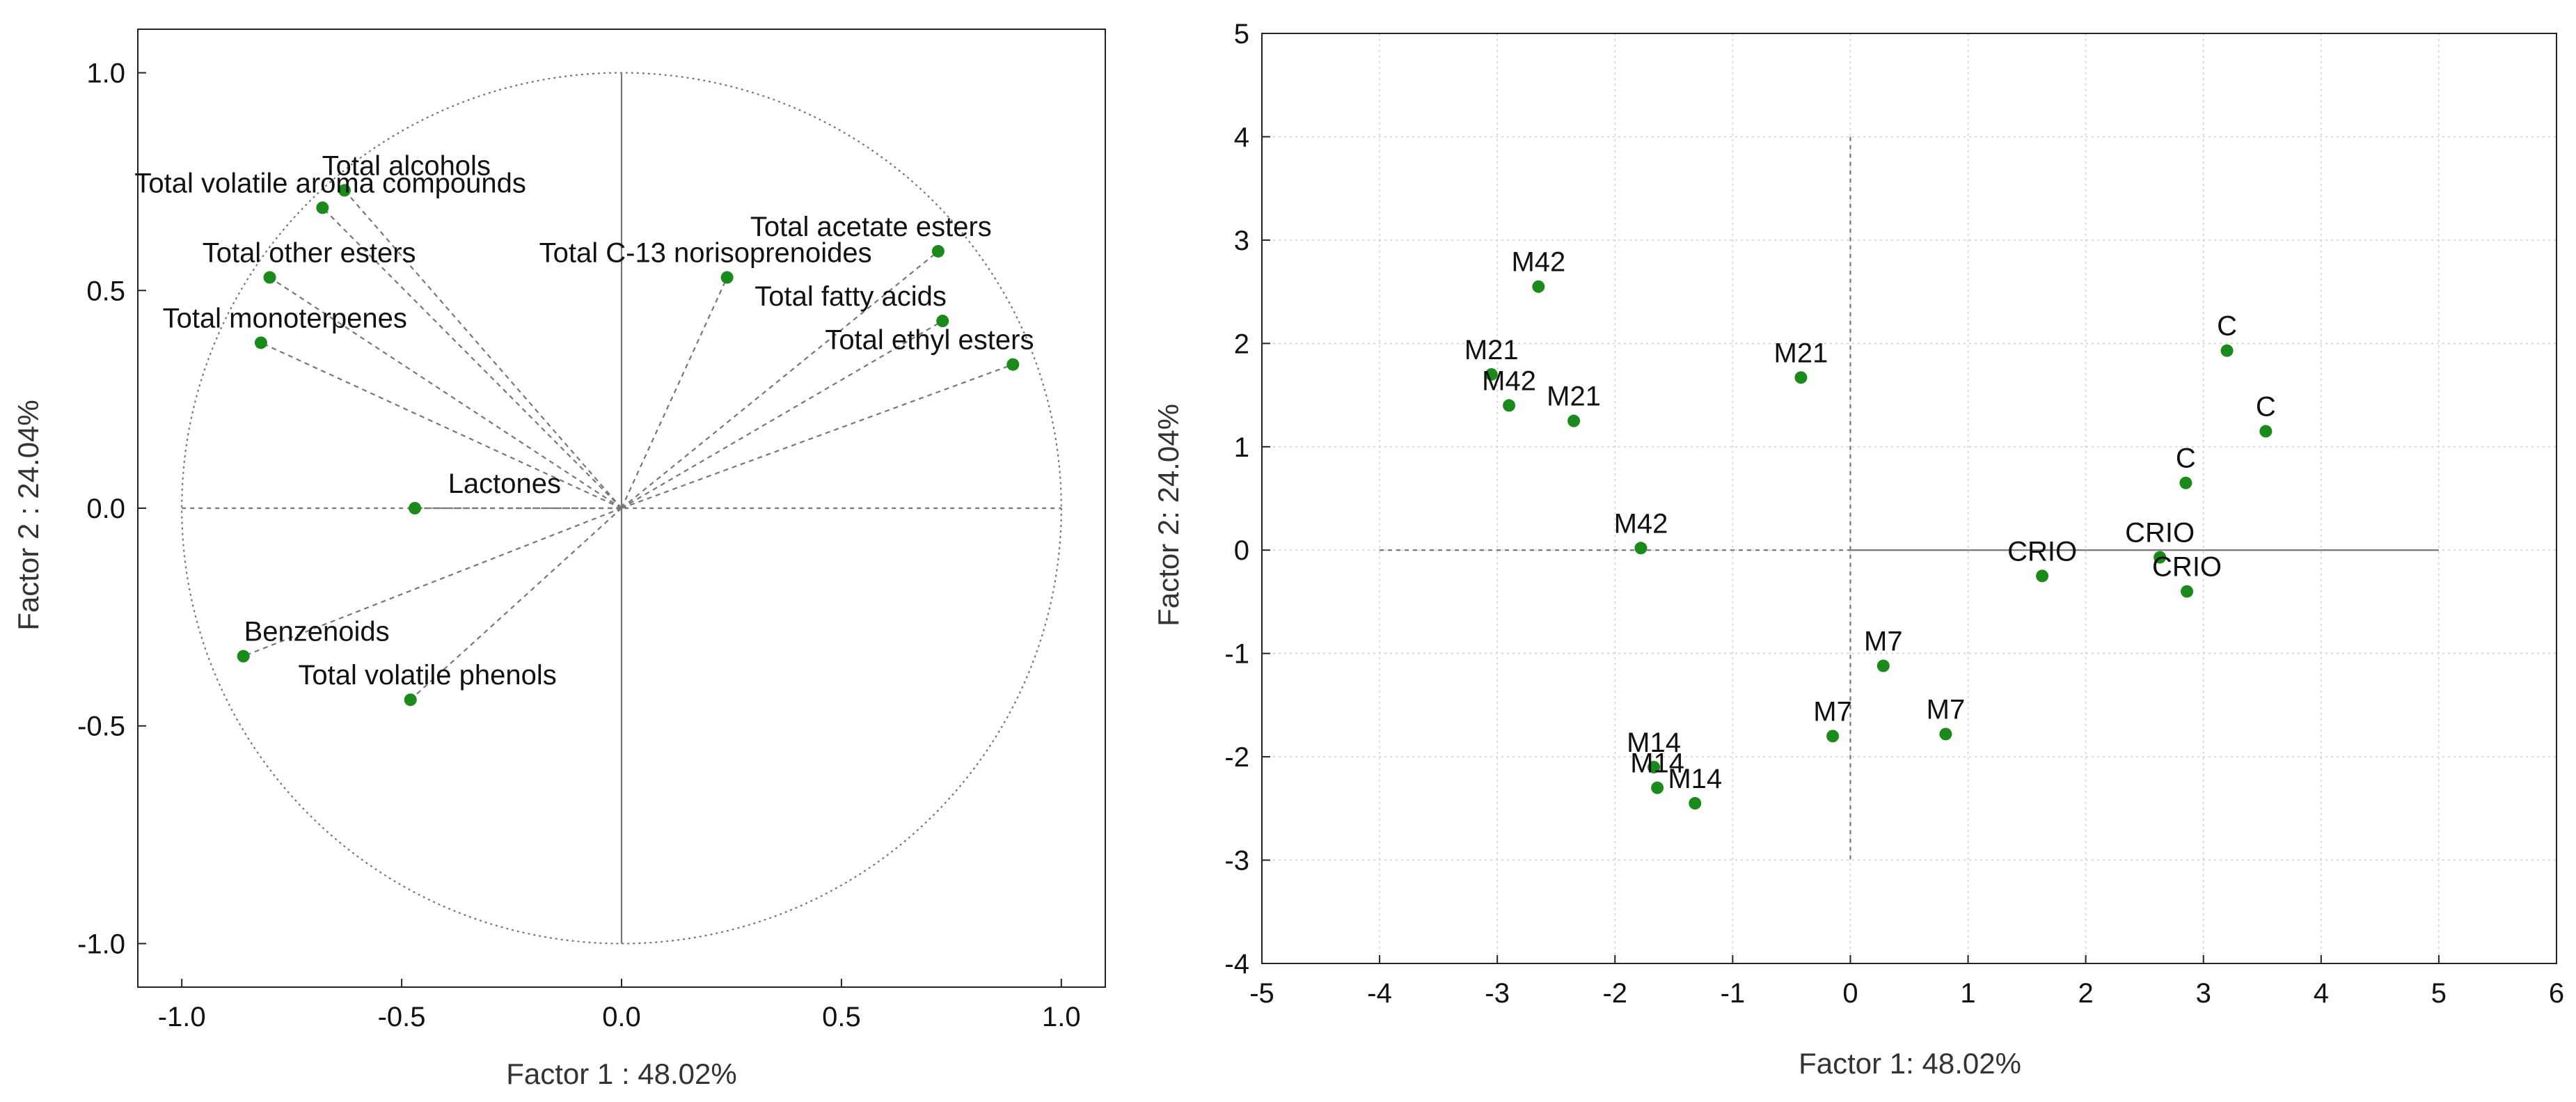 The image size is (2576, 1102). What do you see at coordinates (1241, 550) in the screenshot?
I see `right-y-tick-label: 0` at bounding box center [1241, 550].